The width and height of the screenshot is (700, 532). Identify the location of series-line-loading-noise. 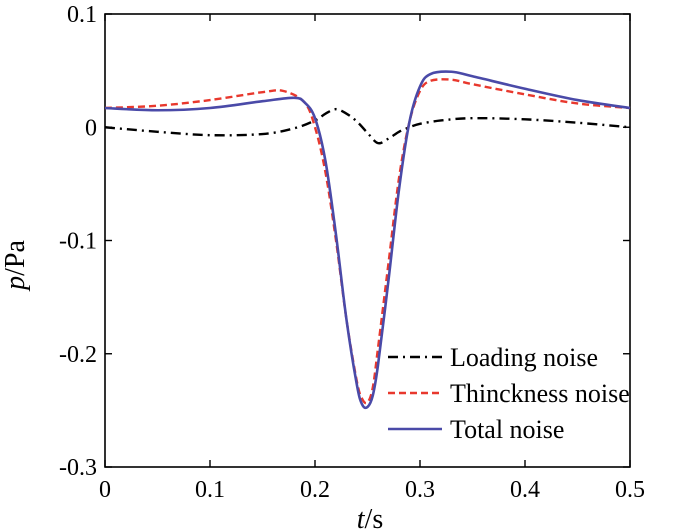
(367, 126).